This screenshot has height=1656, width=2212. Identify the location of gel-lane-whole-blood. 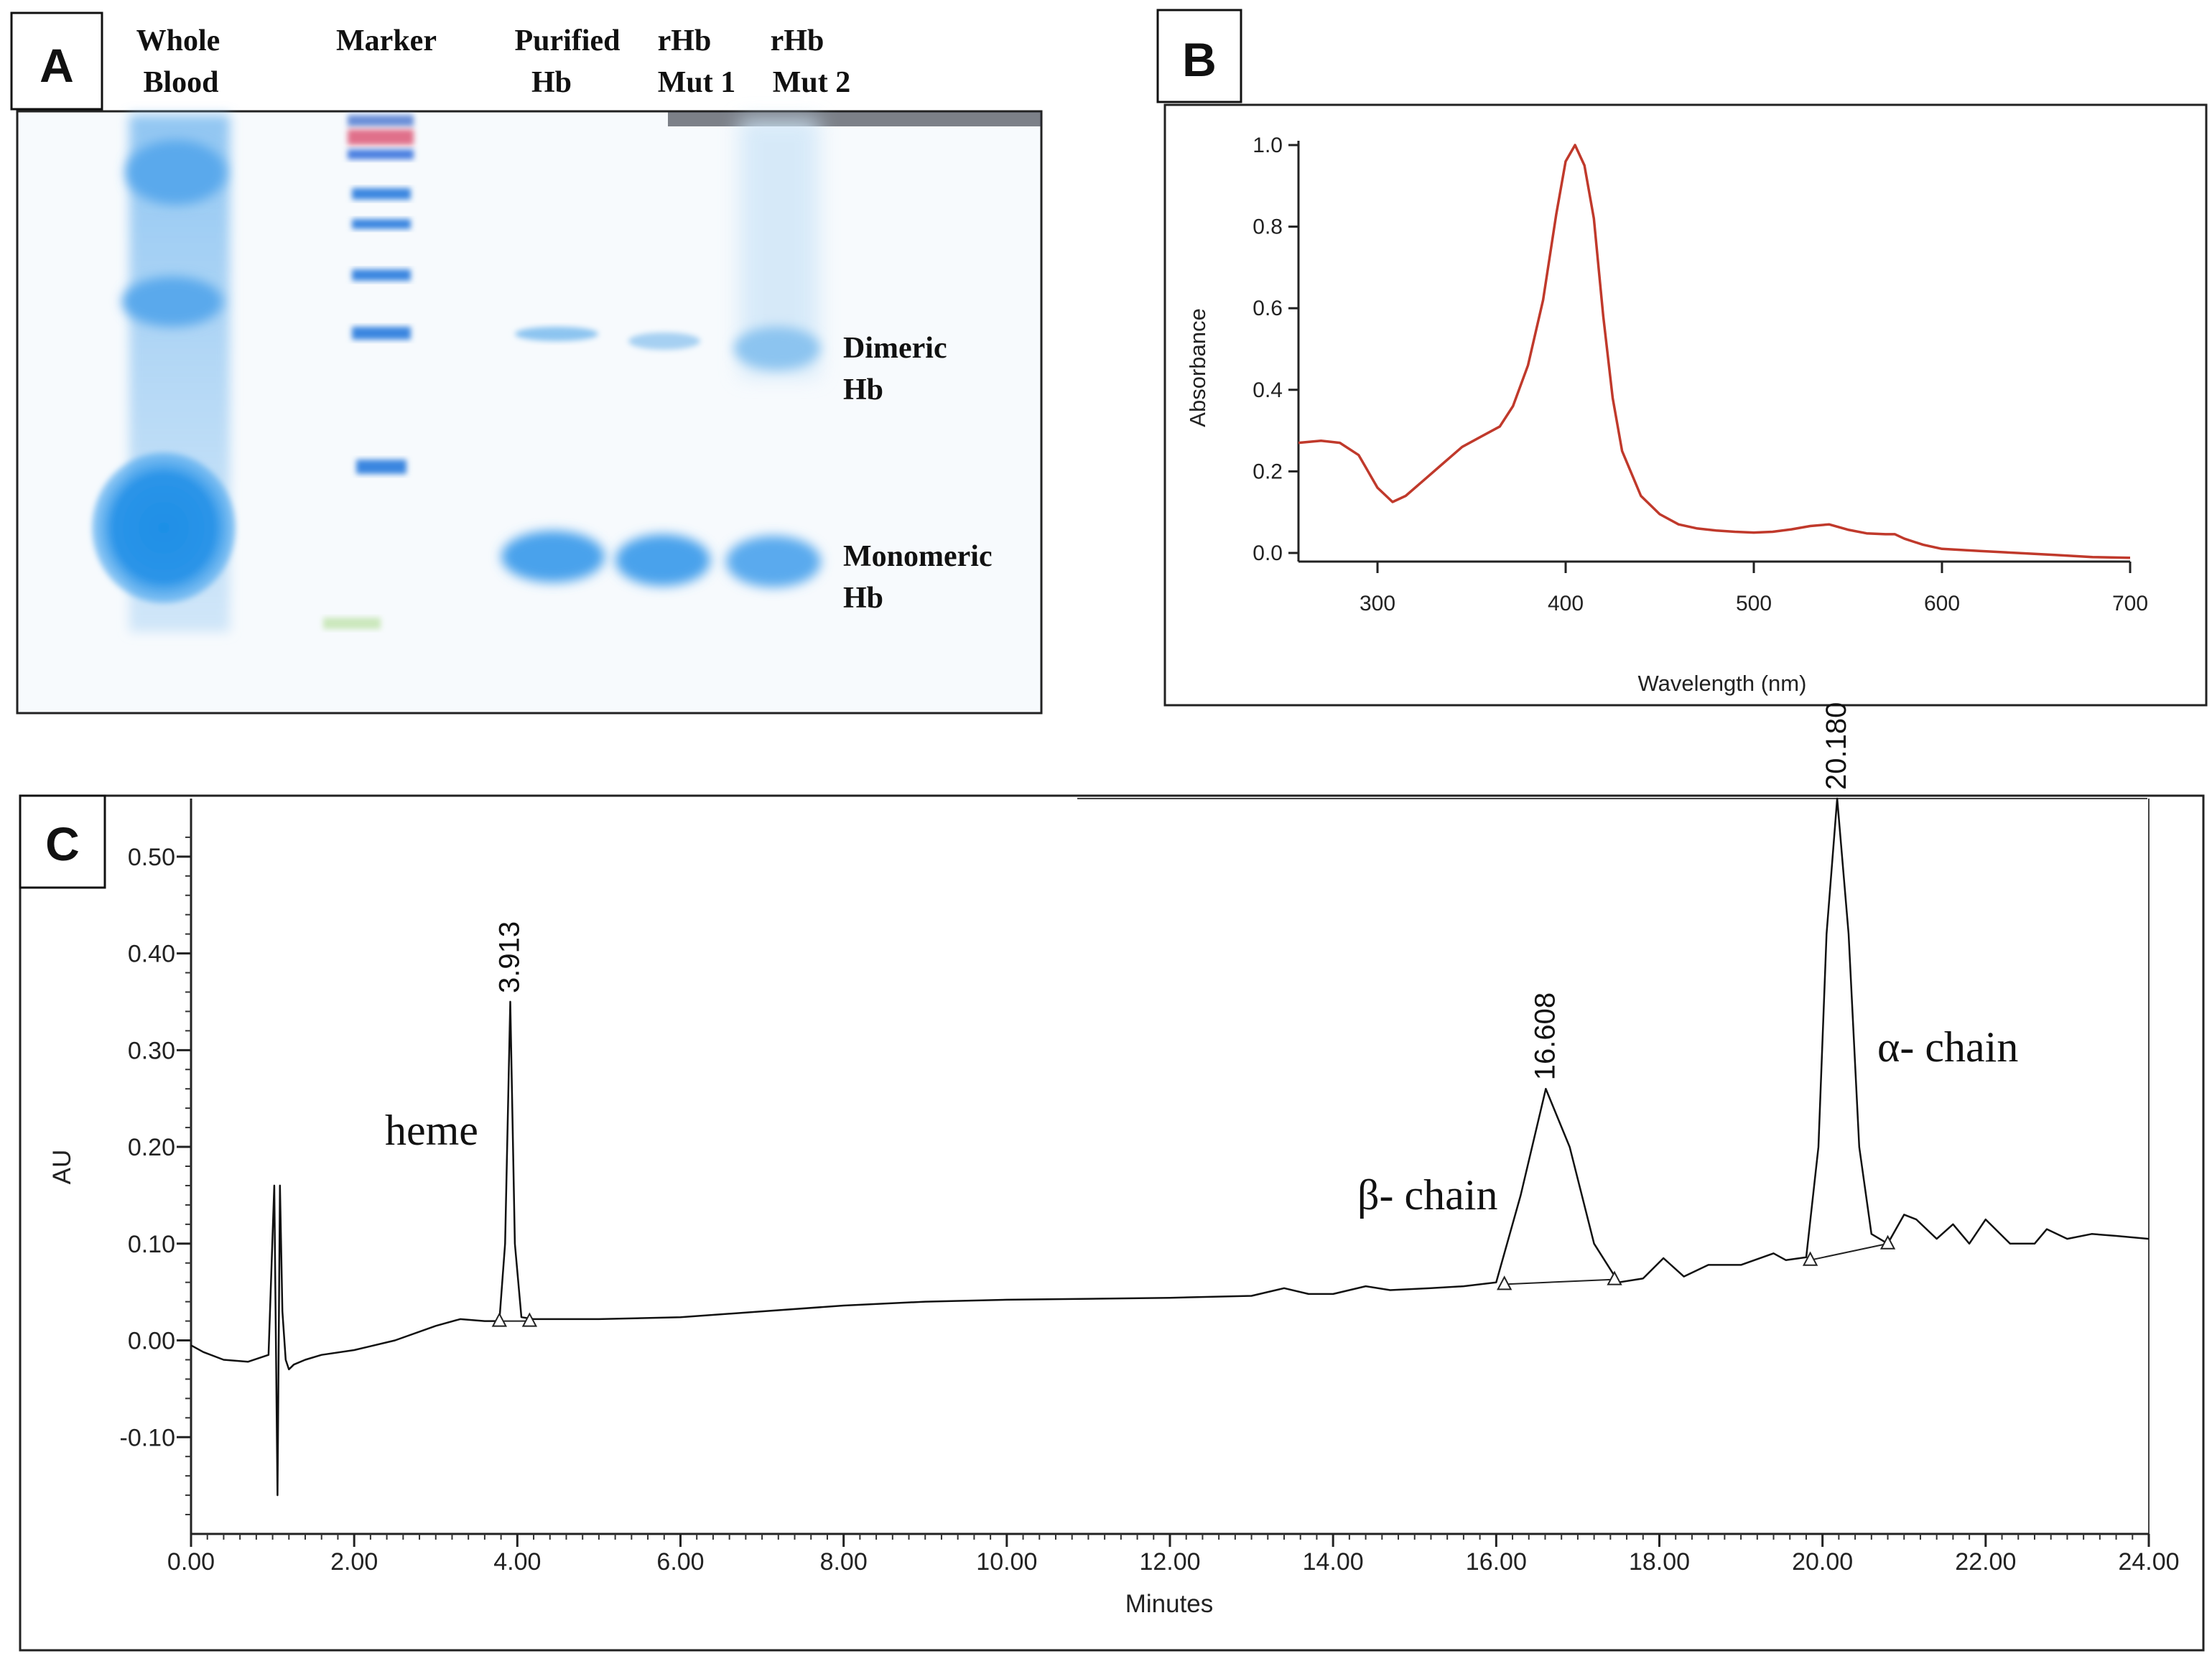
(164, 373).